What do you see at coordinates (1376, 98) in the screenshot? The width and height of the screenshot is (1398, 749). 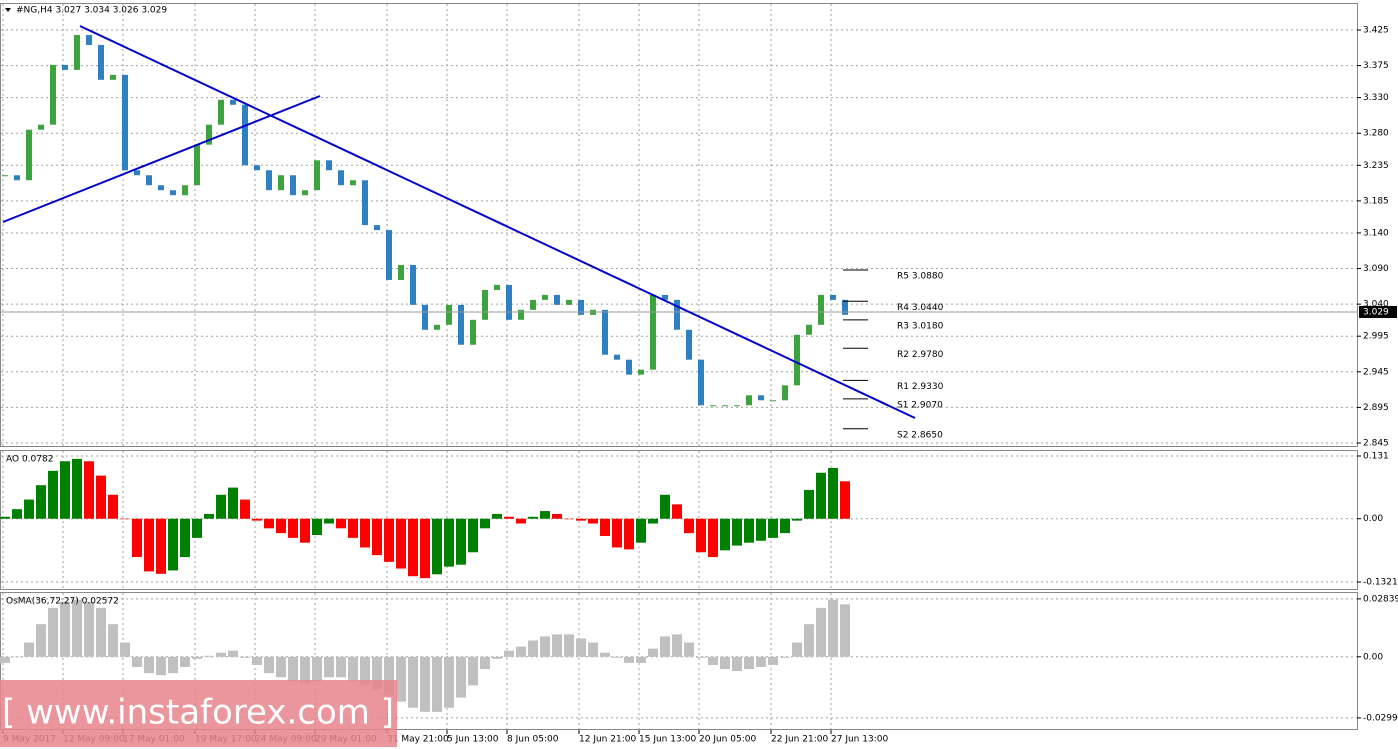 I see `y-tick-label: 3.330` at bounding box center [1376, 98].